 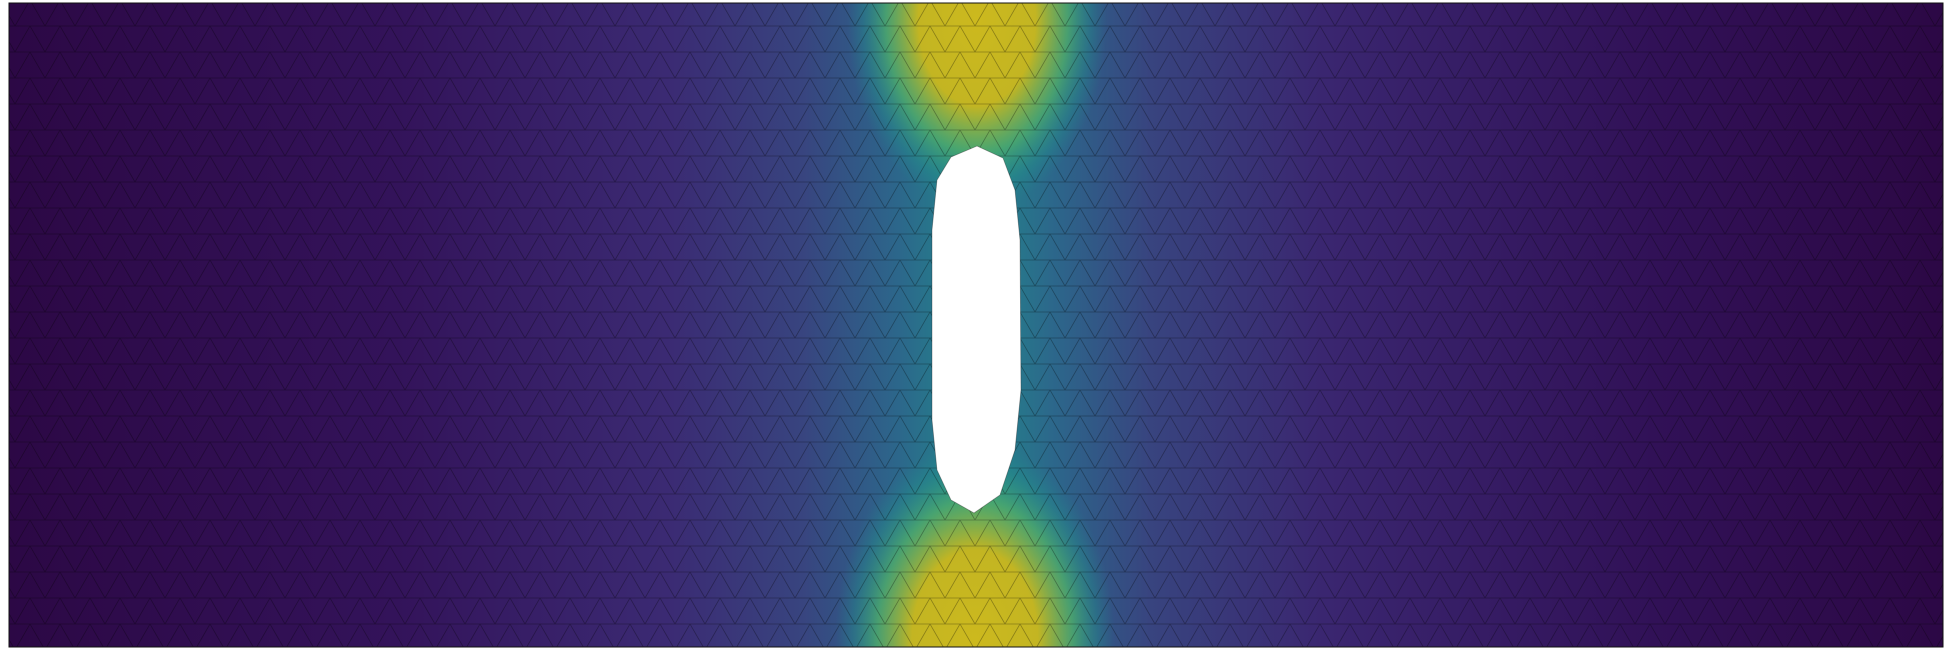 What do you see at coordinates (976, 329) in the screenshot?
I see `hole` at bounding box center [976, 329].